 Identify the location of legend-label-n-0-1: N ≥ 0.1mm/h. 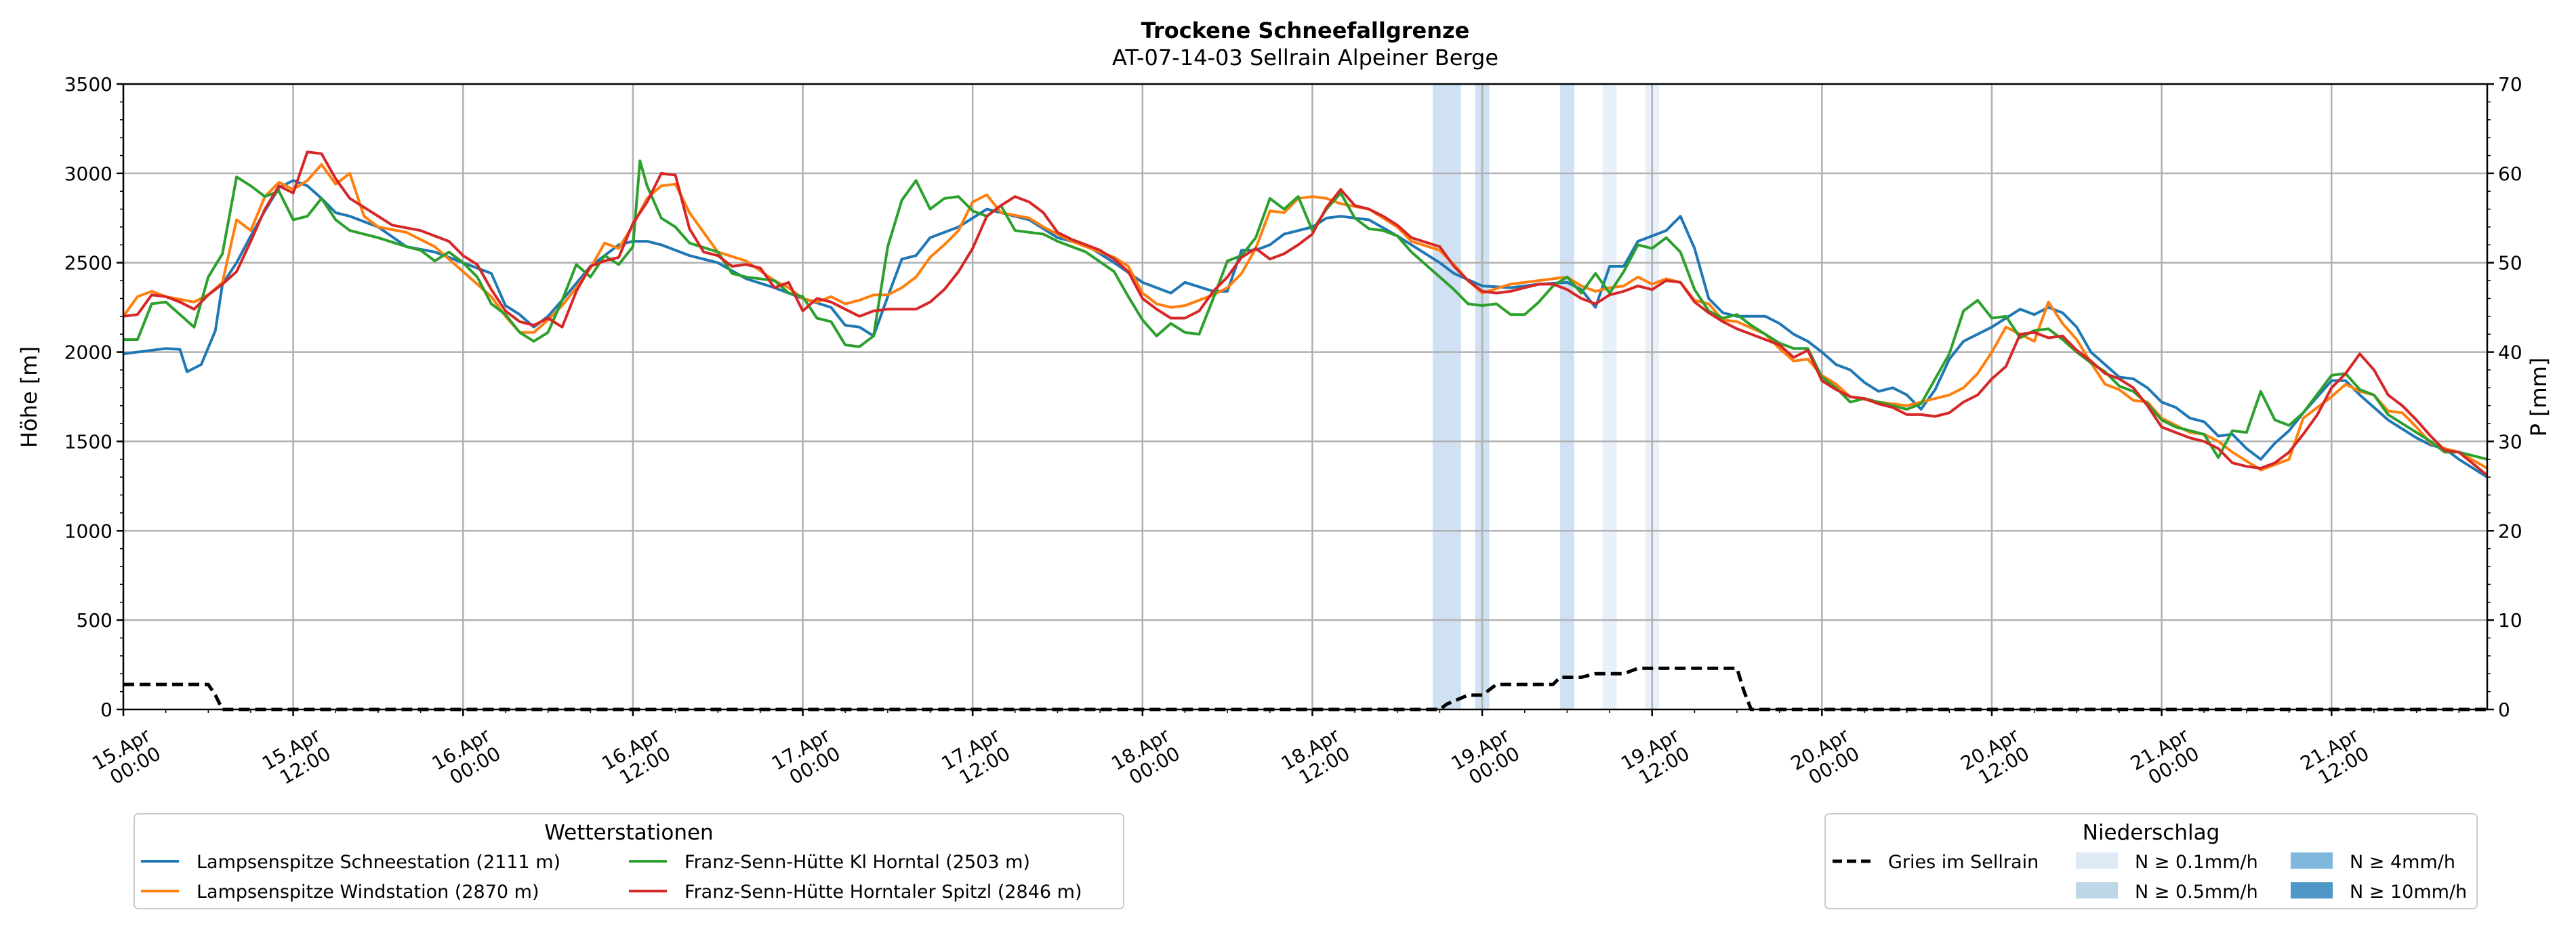
(2196, 862).